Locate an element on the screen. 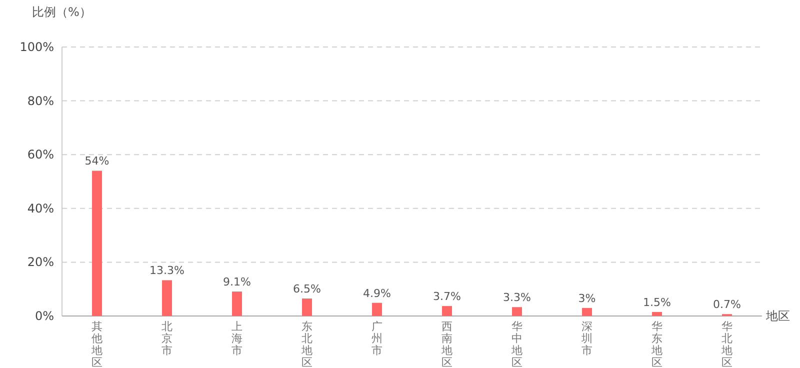  data-label: 1.5% is located at coordinates (657, 302).